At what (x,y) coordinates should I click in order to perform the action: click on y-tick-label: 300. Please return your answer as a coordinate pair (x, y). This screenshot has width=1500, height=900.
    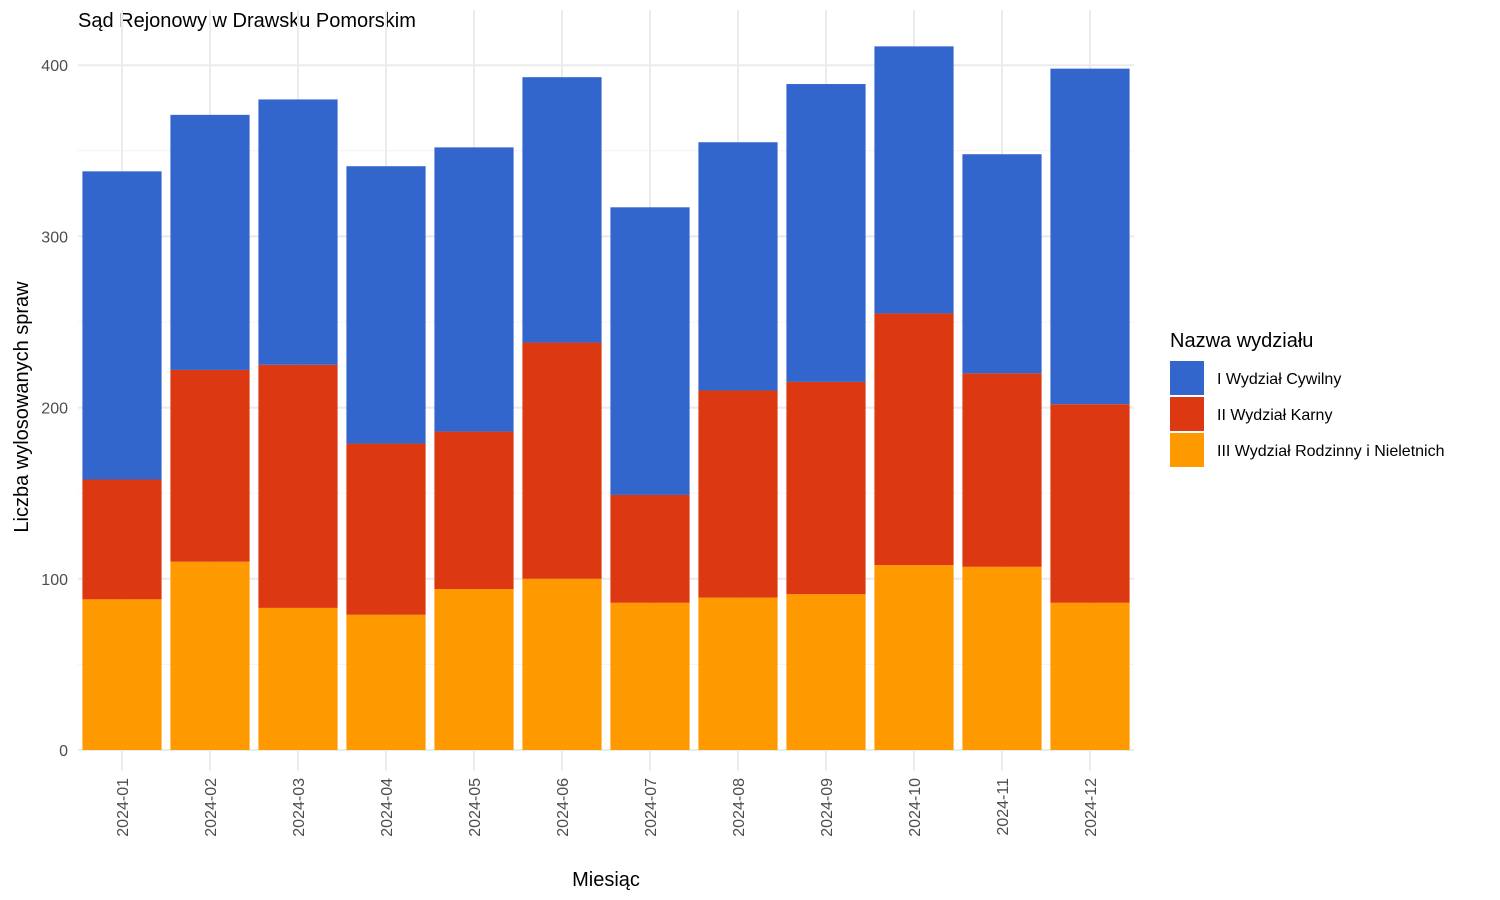
    Looking at the image, I should click on (54, 237).